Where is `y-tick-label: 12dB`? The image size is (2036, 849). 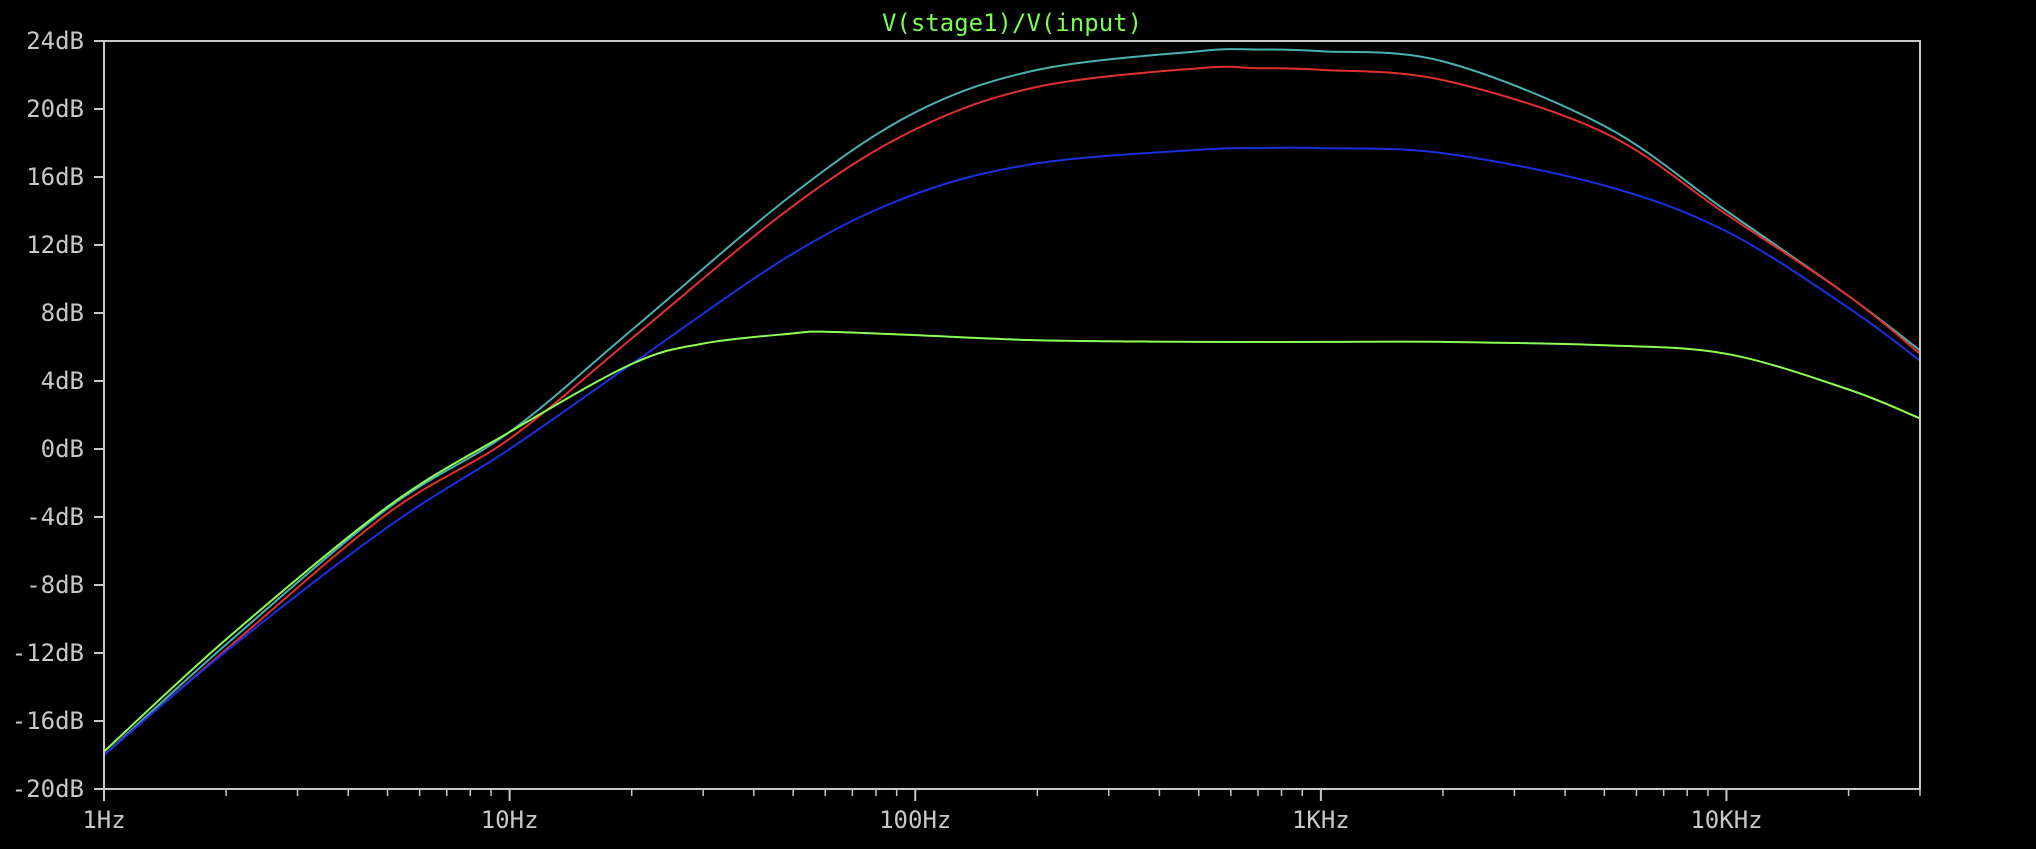
y-tick-label: 12dB is located at coordinates (55, 245).